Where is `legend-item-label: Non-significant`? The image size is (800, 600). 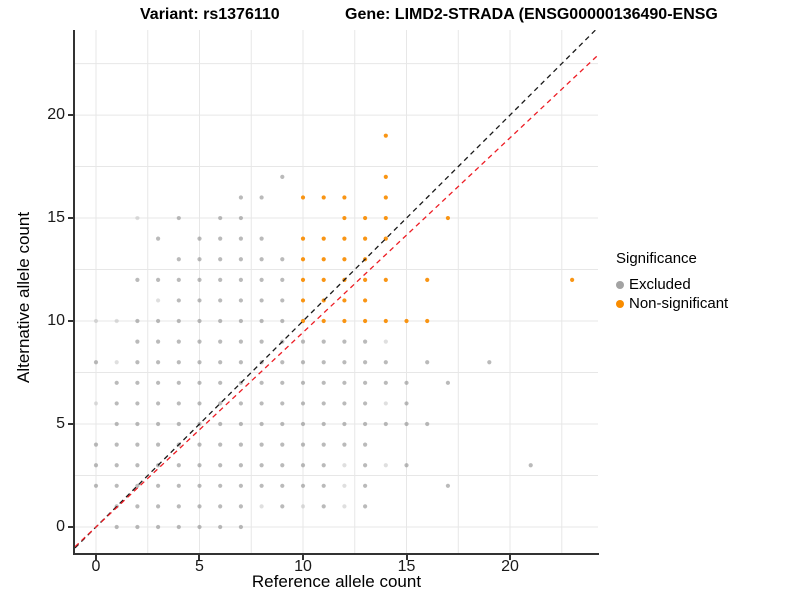 legend-item-label: Non-significant is located at coordinates (679, 303).